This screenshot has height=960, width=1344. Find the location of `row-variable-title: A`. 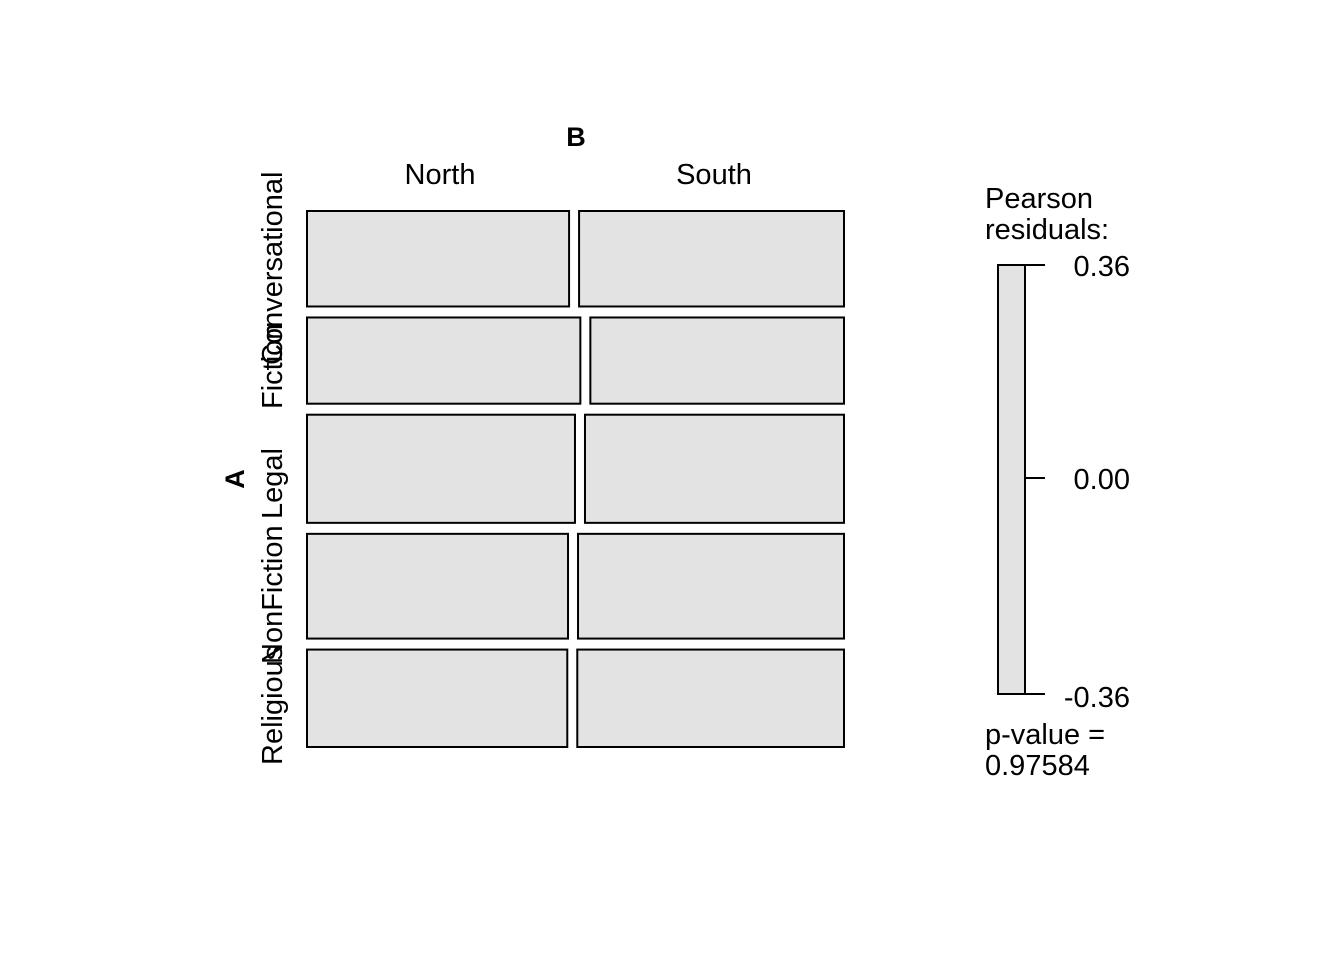

row-variable-title: A is located at coordinates (235, 479).